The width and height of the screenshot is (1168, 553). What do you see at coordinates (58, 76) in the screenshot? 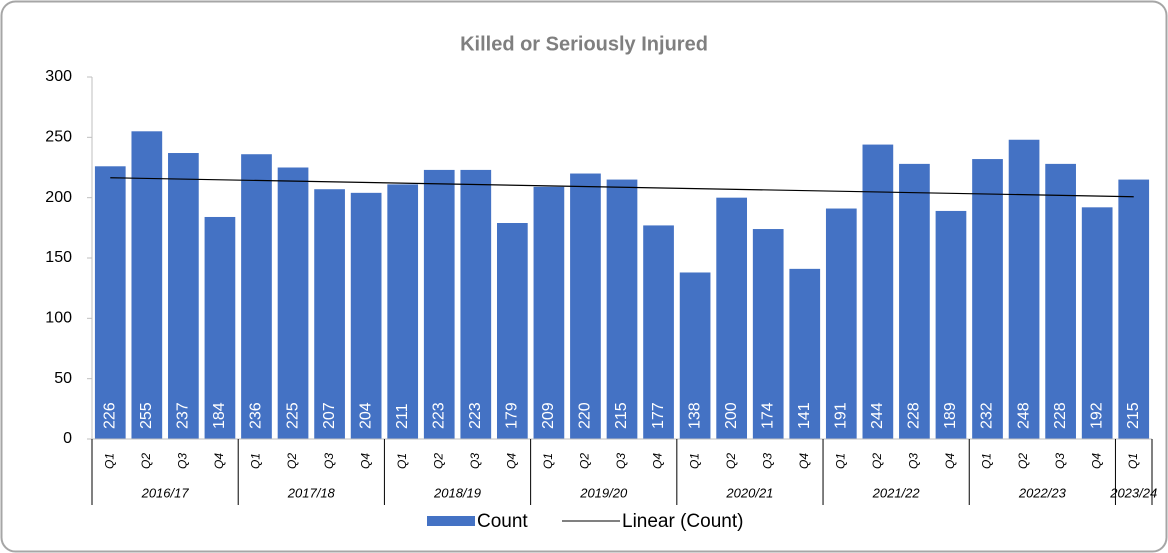
I see `y-tick-label: 300` at bounding box center [58, 76].